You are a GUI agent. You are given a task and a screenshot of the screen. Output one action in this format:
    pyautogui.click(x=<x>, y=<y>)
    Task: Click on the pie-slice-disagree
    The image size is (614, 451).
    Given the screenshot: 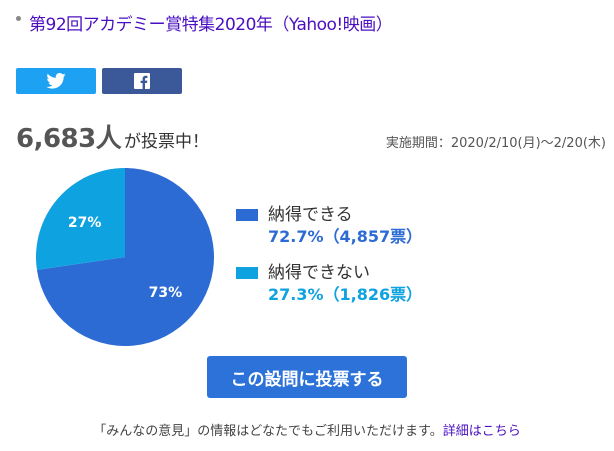 What is the action you would take?
    pyautogui.click(x=80, y=219)
    